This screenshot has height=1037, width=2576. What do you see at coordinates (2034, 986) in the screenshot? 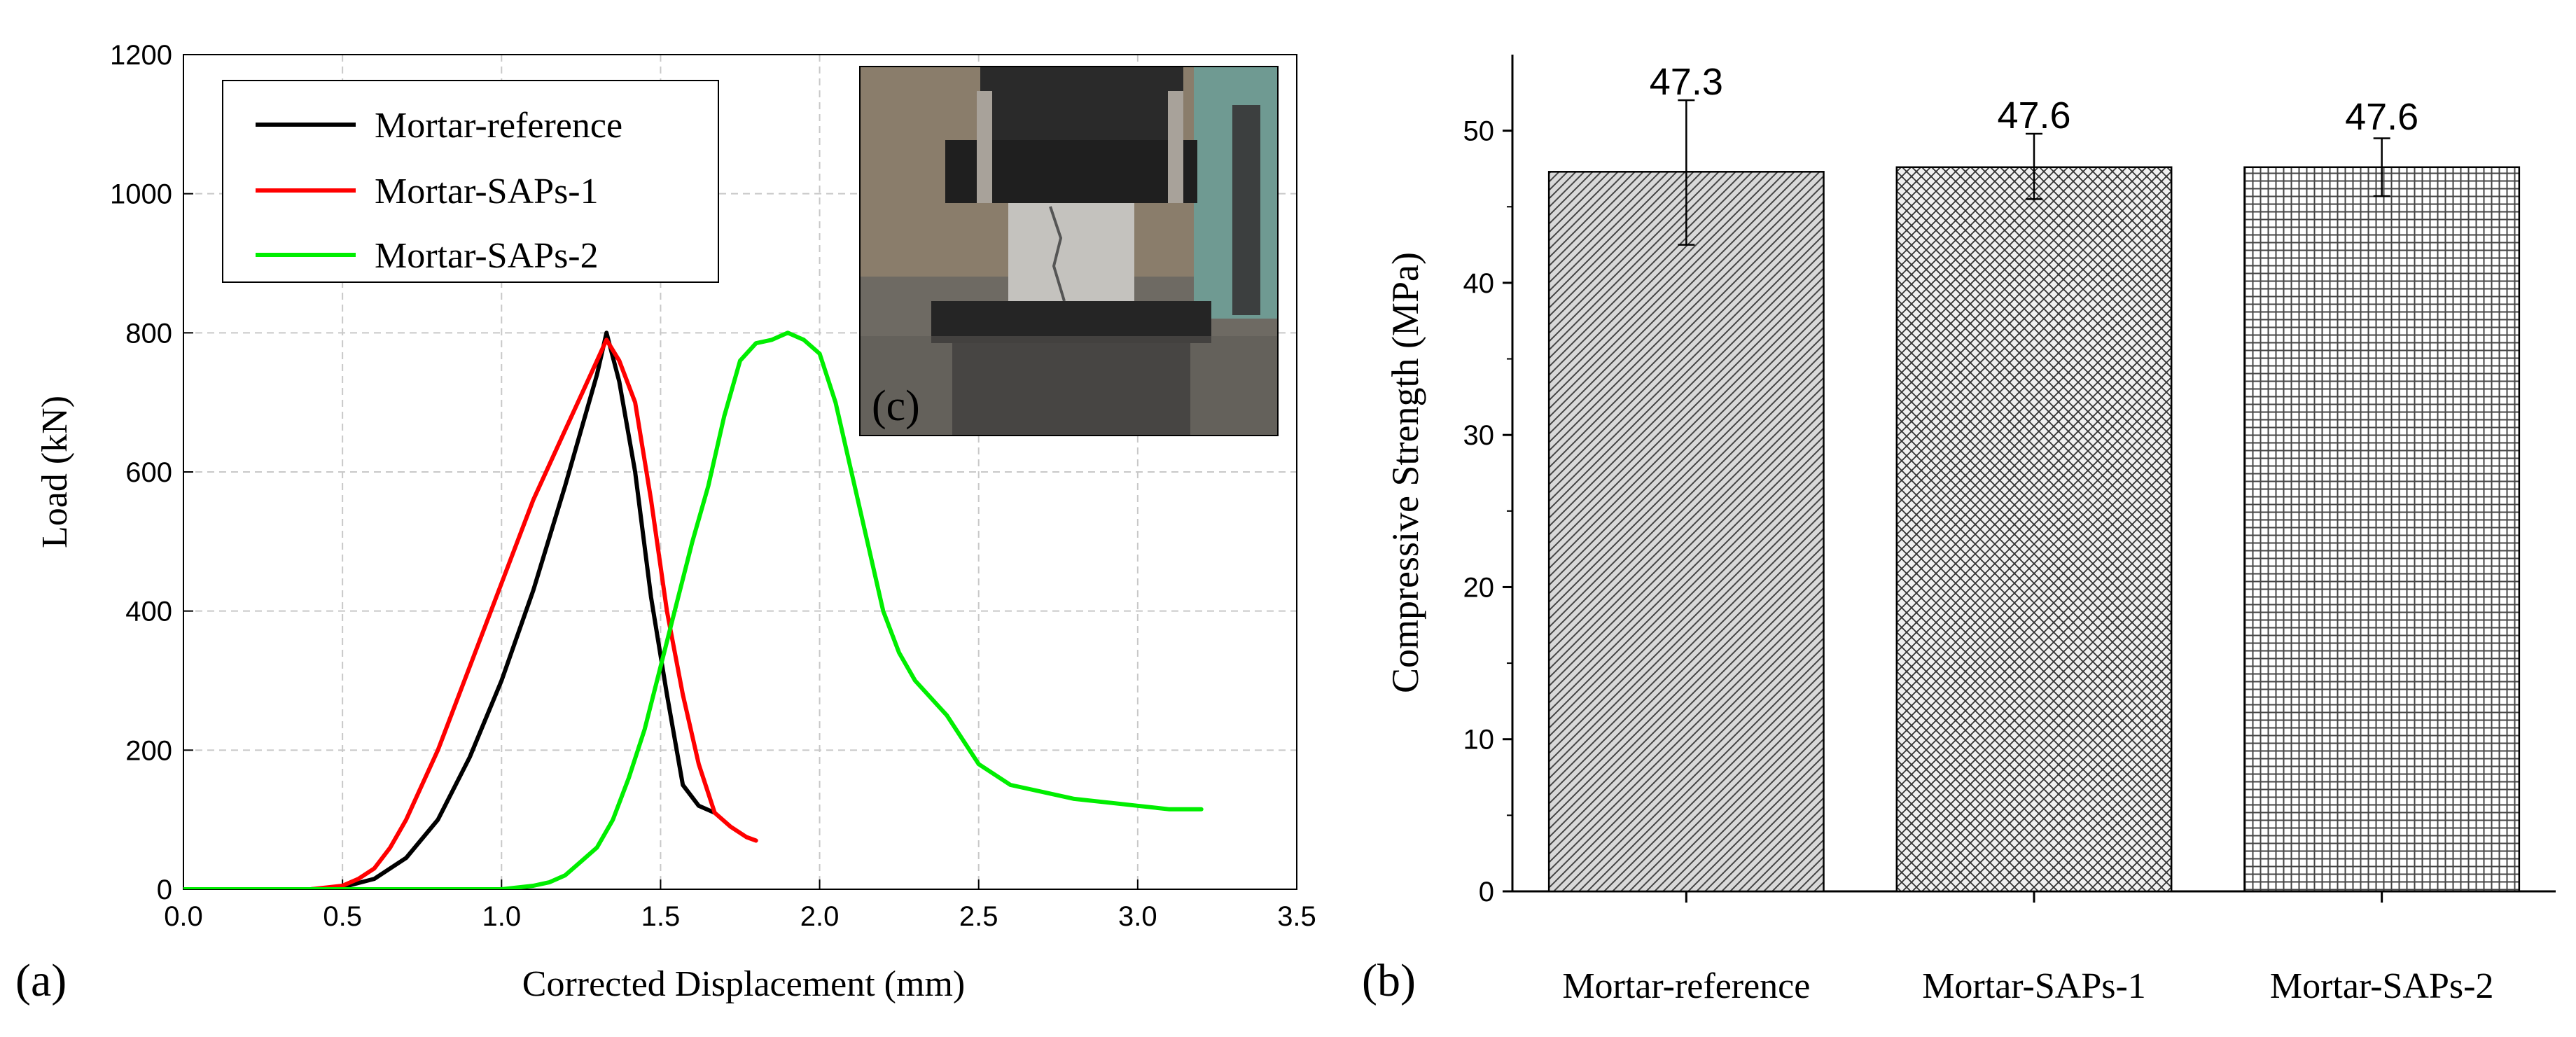
I see `category-label-mortar-saps-1: Mortar-SAPs-1` at bounding box center [2034, 986].